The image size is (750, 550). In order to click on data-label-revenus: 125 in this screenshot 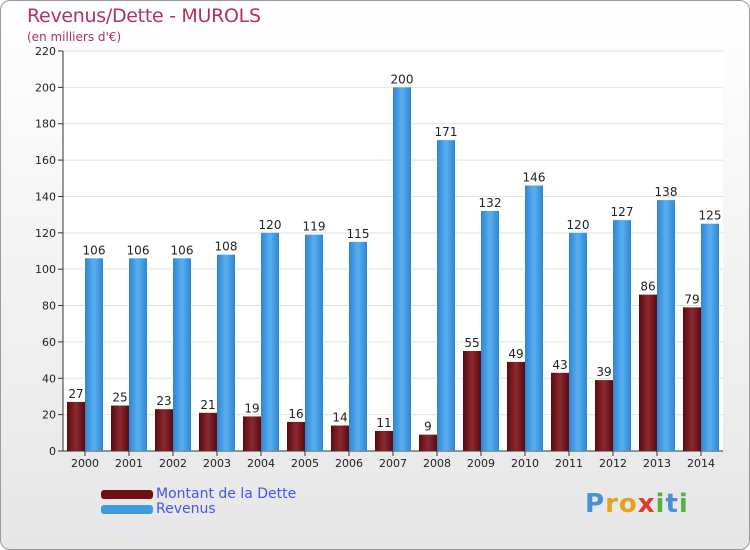, I will do `click(710, 216)`.